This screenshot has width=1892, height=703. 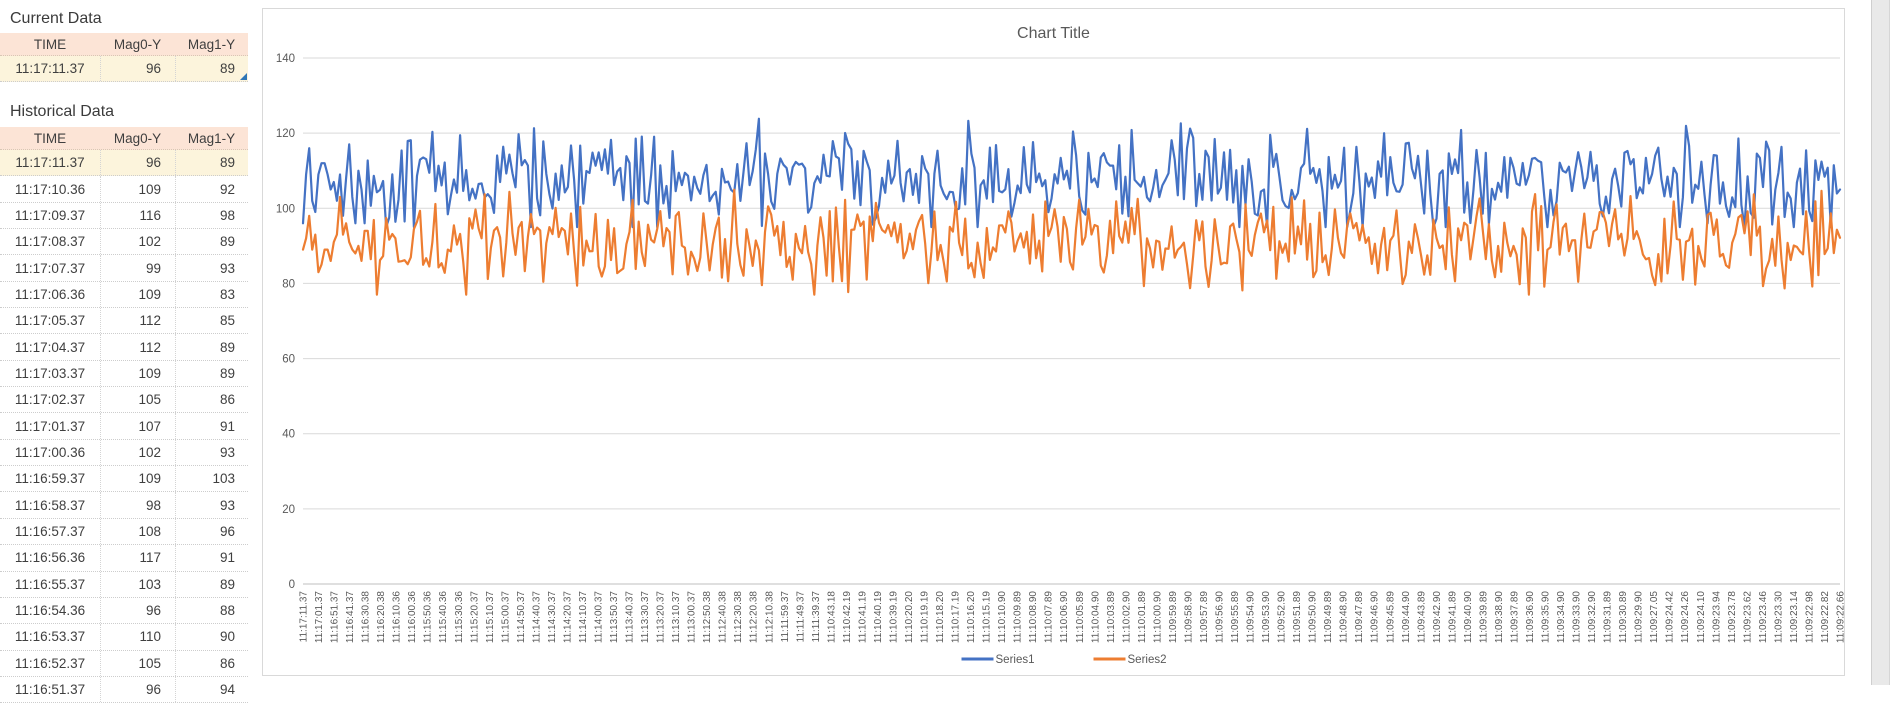 What do you see at coordinates (925, 617) in the screenshot?
I see `svg-text: 11:10:19.19` at bounding box center [925, 617].